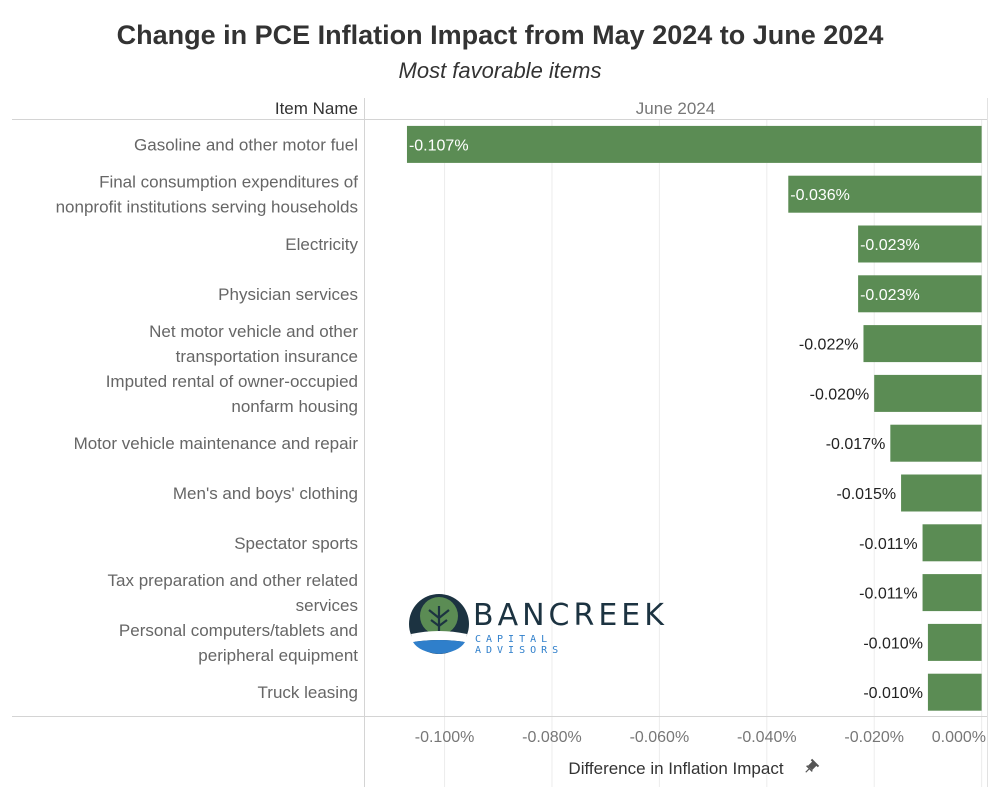 The height and width of the screenshot is (800, 1000). What do you see at coordinates (820, 195) in the screenshot?
I see `value-label: -0.036%` at bounding box center [820, 195].